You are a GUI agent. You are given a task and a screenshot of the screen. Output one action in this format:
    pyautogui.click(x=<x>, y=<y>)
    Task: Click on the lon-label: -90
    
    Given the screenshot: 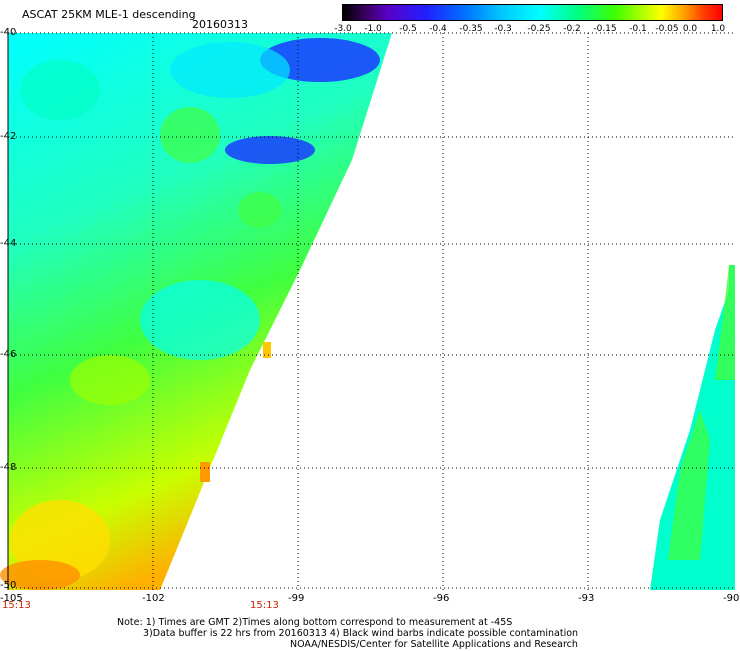 What is the action you would take?
    pyautogui.click(x=731, y=598)
    